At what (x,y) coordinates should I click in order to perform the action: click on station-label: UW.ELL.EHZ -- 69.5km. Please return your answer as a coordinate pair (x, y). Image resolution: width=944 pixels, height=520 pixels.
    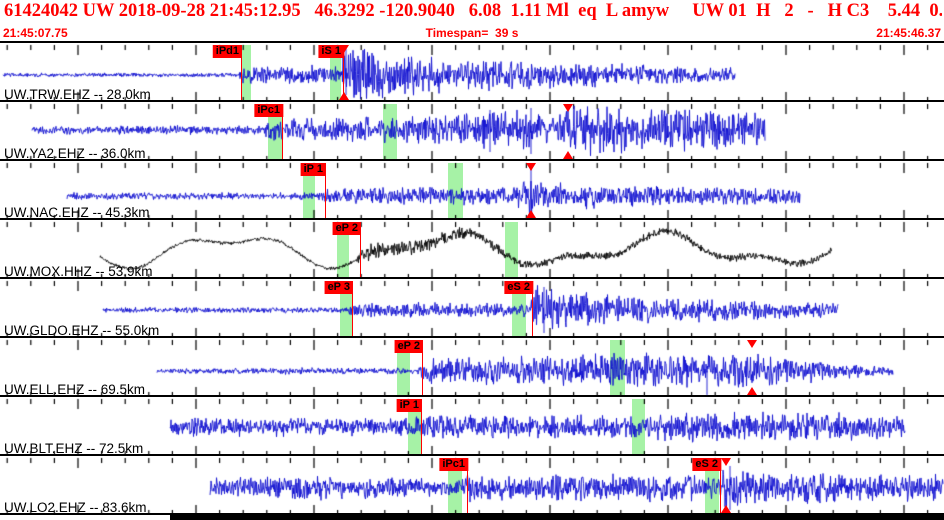
    Looking at the image, I should click on (75, 389).